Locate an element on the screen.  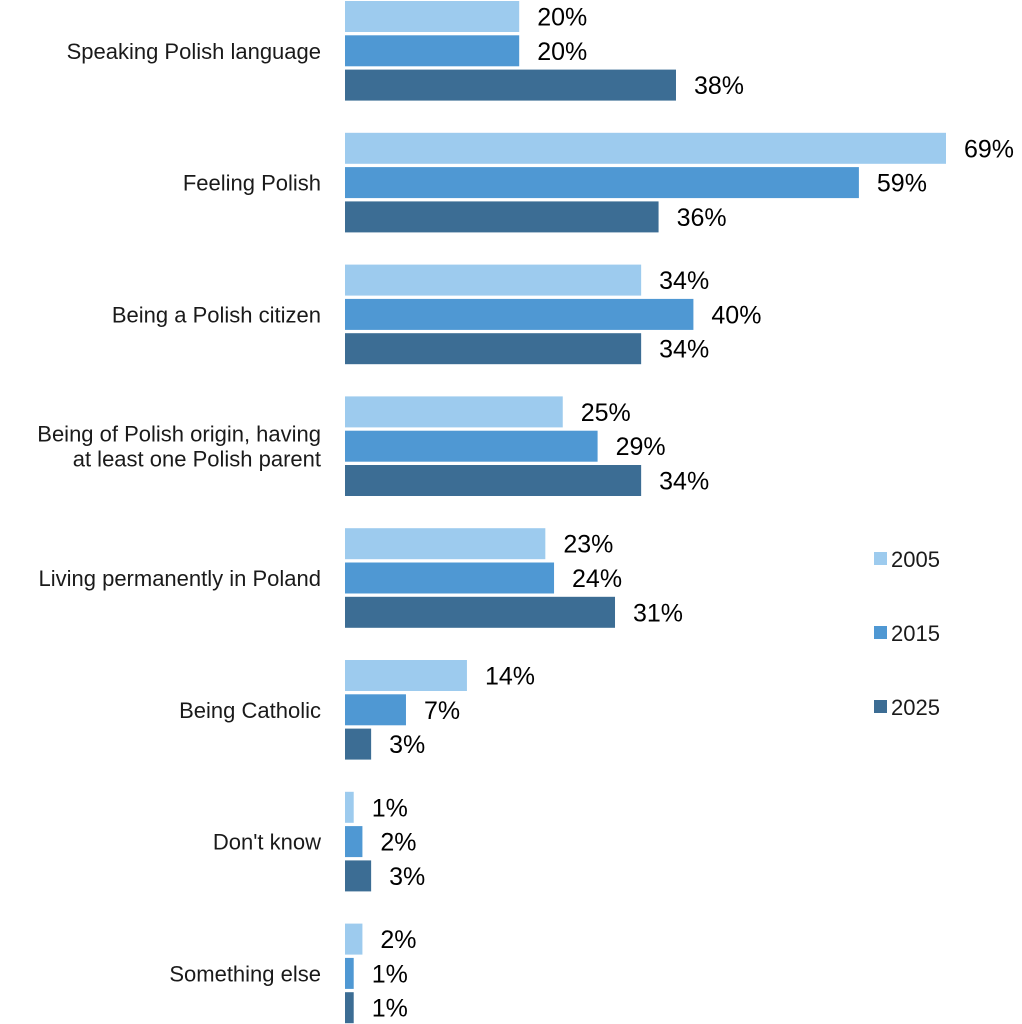
legend-item: 2005 is located at coordinates (907, 559).